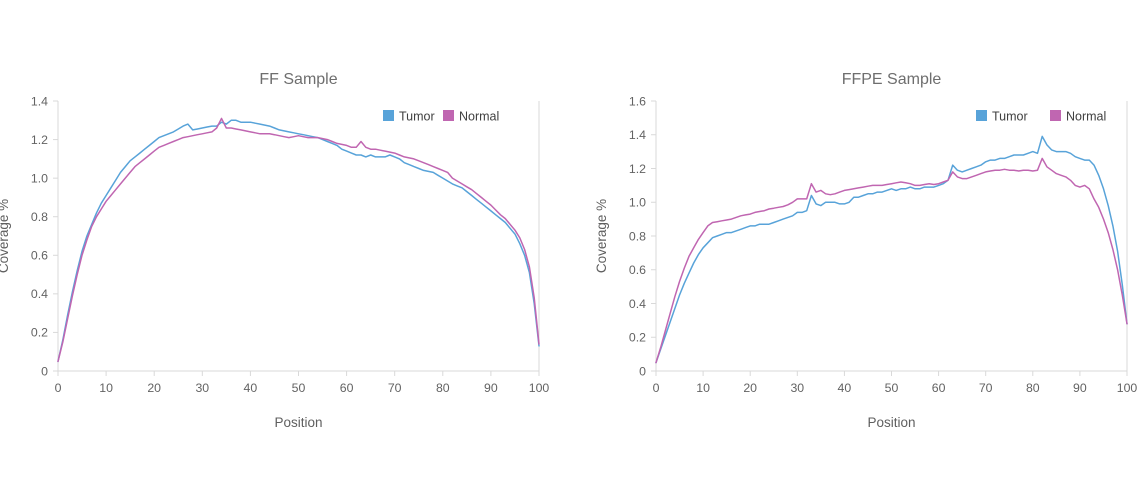 The height and width of the screenshot is (500, 1140). What do you see at coordinates (298, 79) in the screenshot?
I see `chart-title: FF Sample` at bounding box center [298, 79].